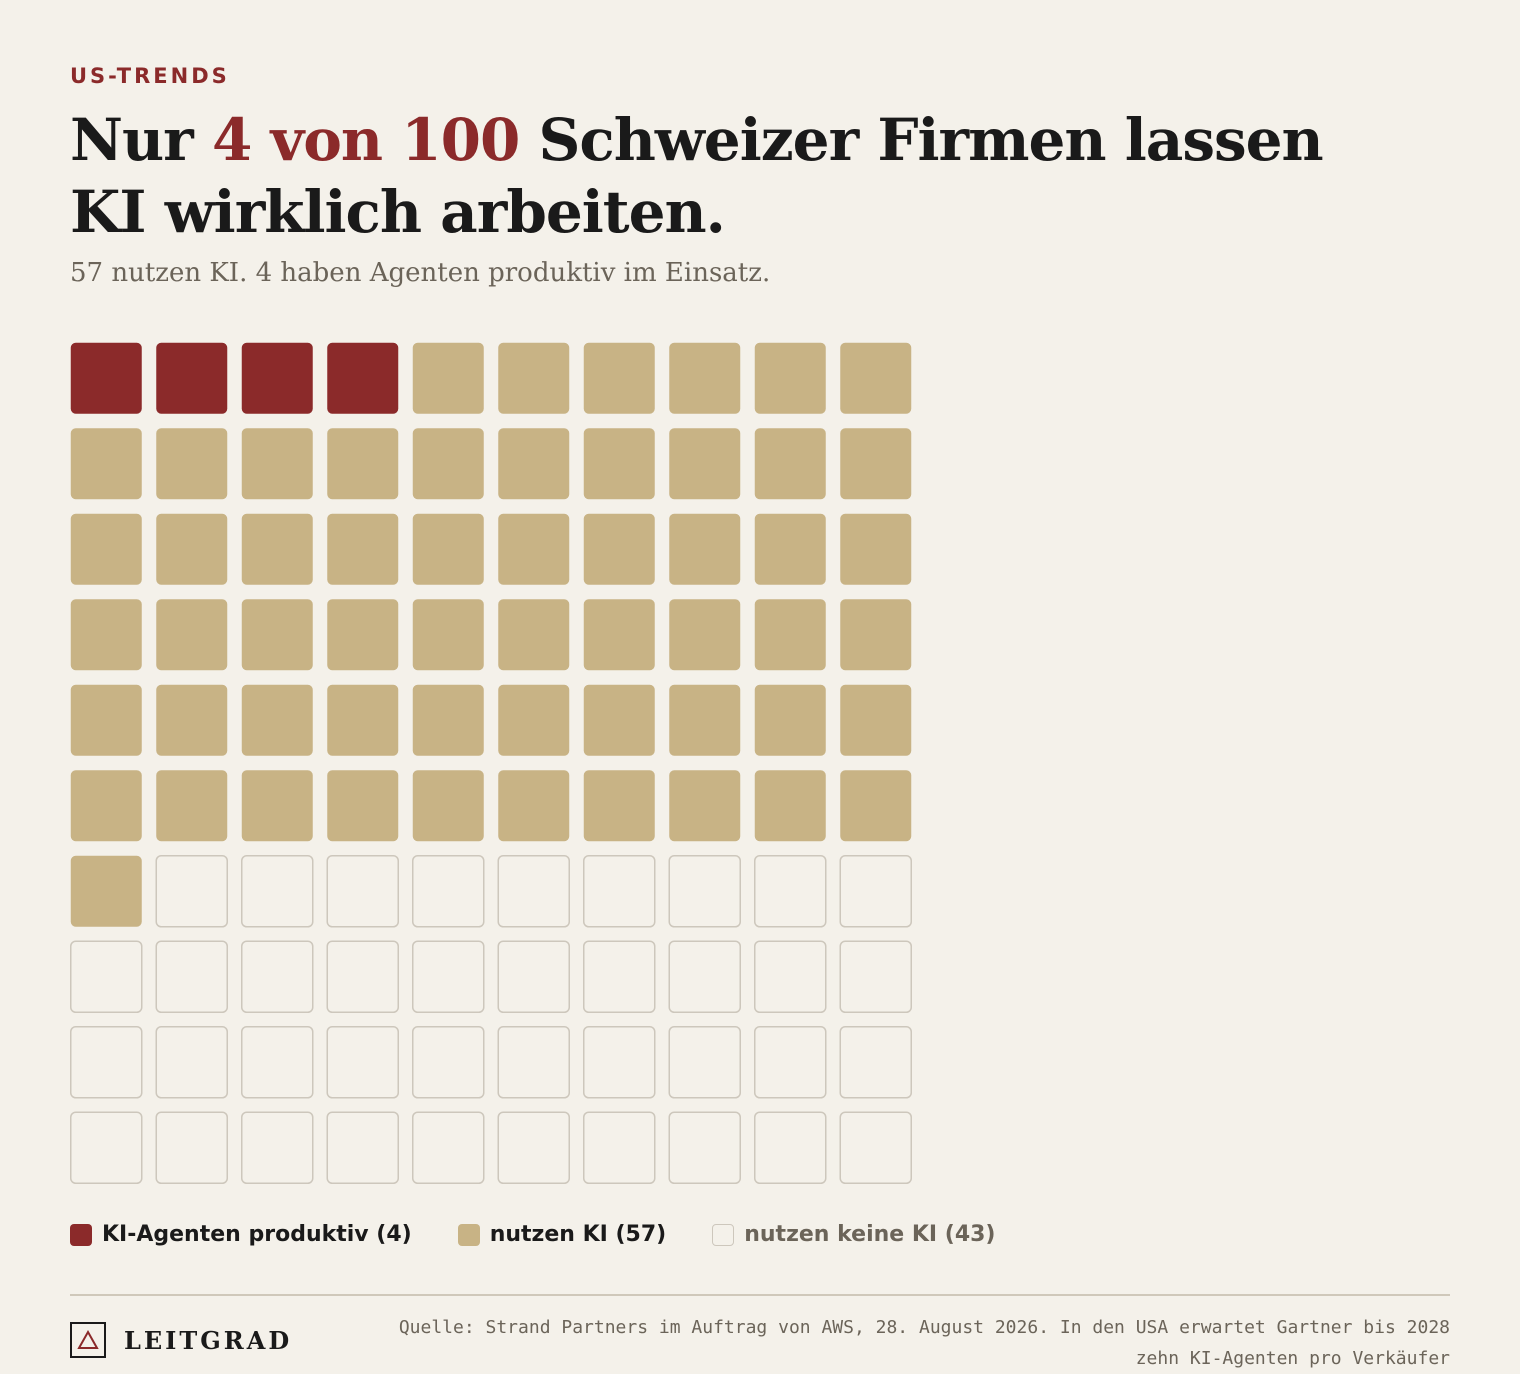 Image resolution: width=1520 pixels, height=1374 pixels. I want to click on legend-label-no-ai: nutzen keine KI (43), so click(870, 1234).